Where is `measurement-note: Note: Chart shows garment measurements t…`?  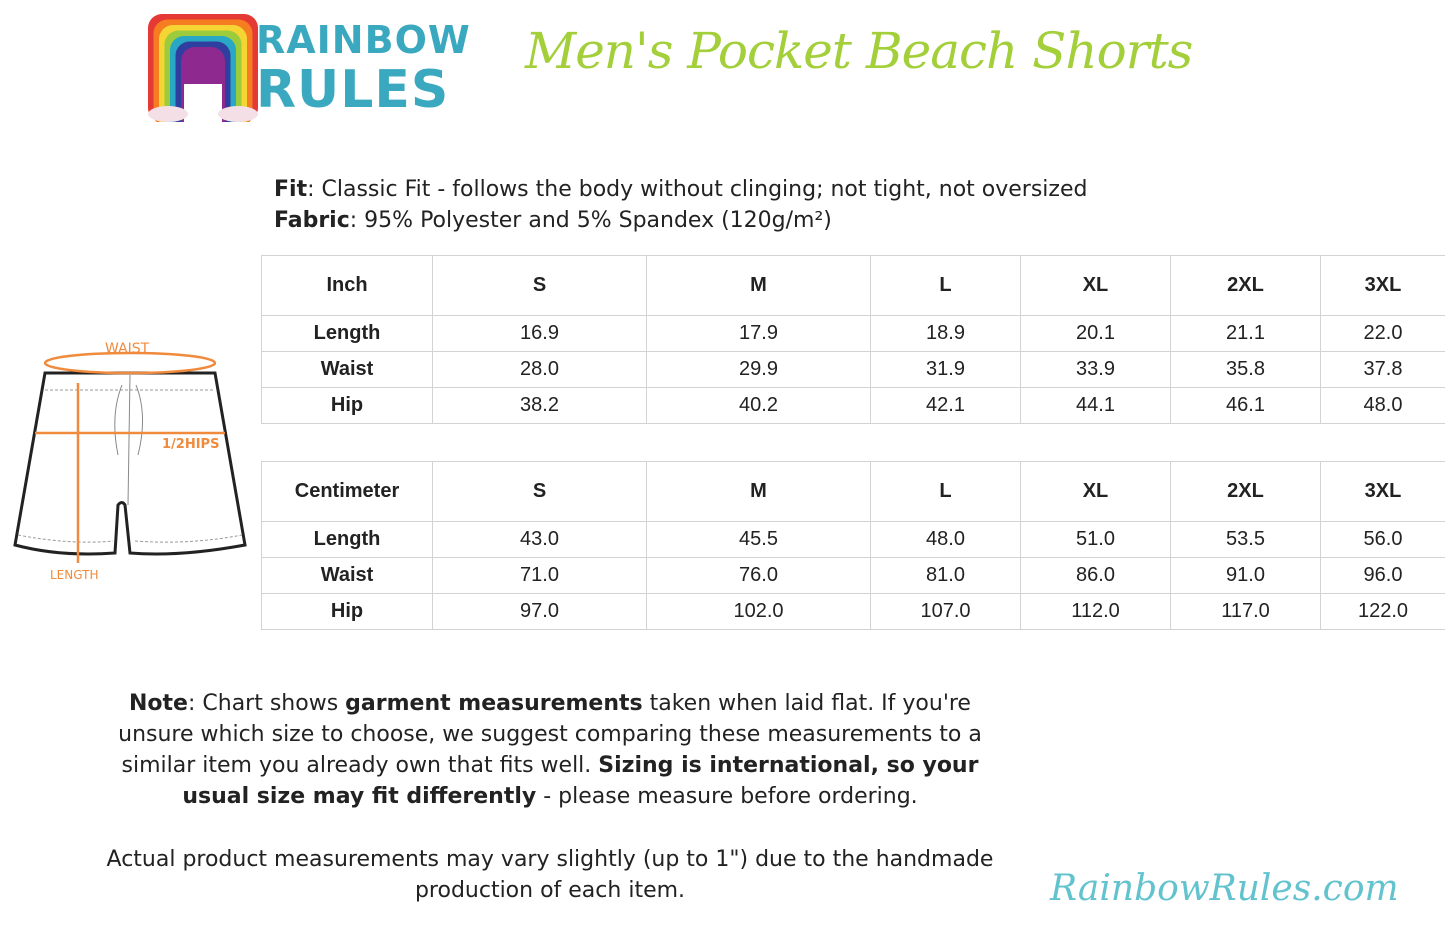 measurement-note: Note: Chart shows garment measurements t… is located at coordinates (550, 750).